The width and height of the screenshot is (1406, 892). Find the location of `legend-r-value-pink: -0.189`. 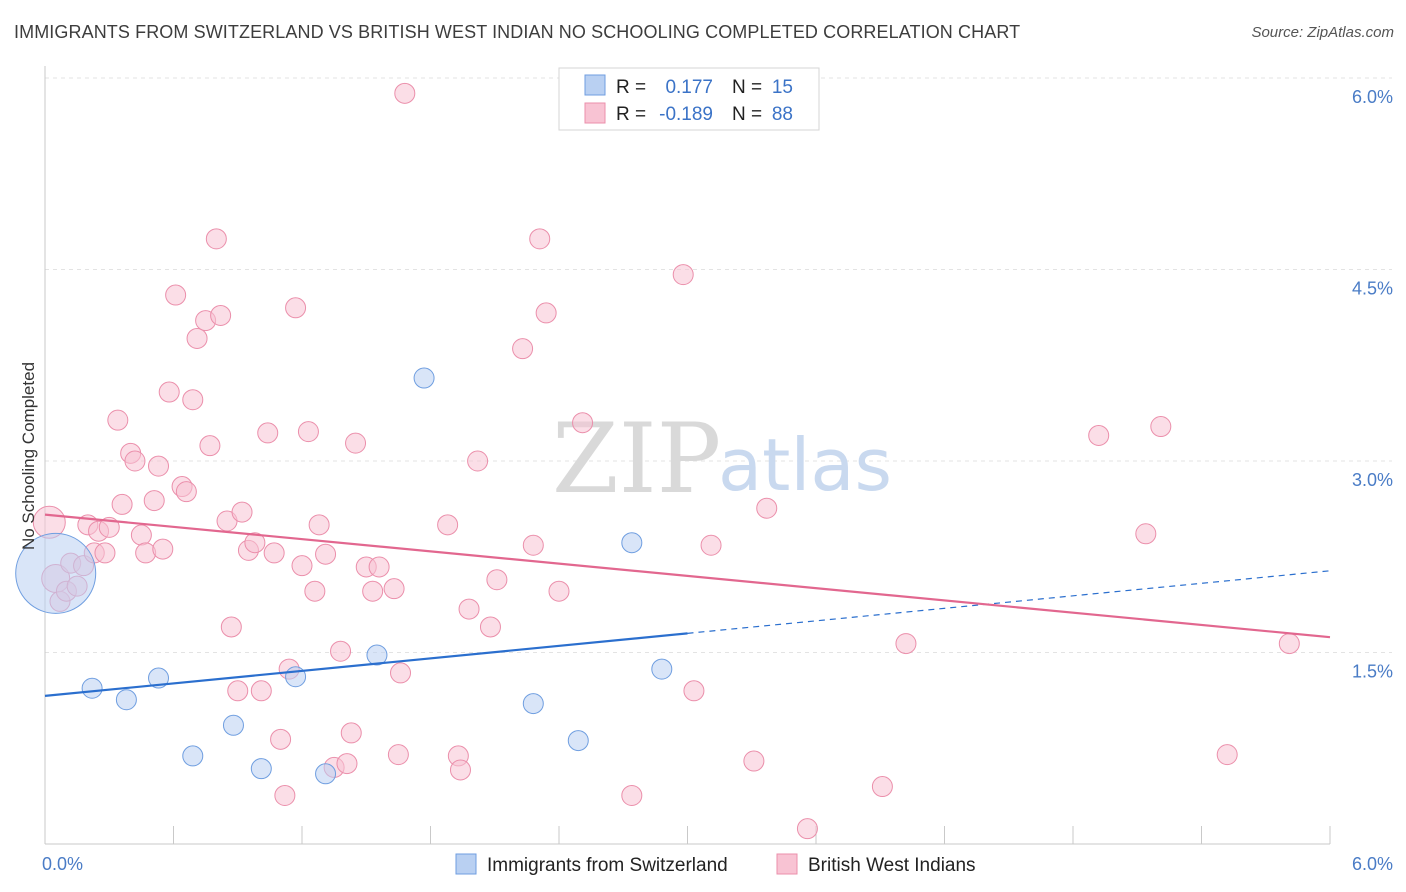

legend-r-value-pink: -0.189 is located at coordinates (686, 114).